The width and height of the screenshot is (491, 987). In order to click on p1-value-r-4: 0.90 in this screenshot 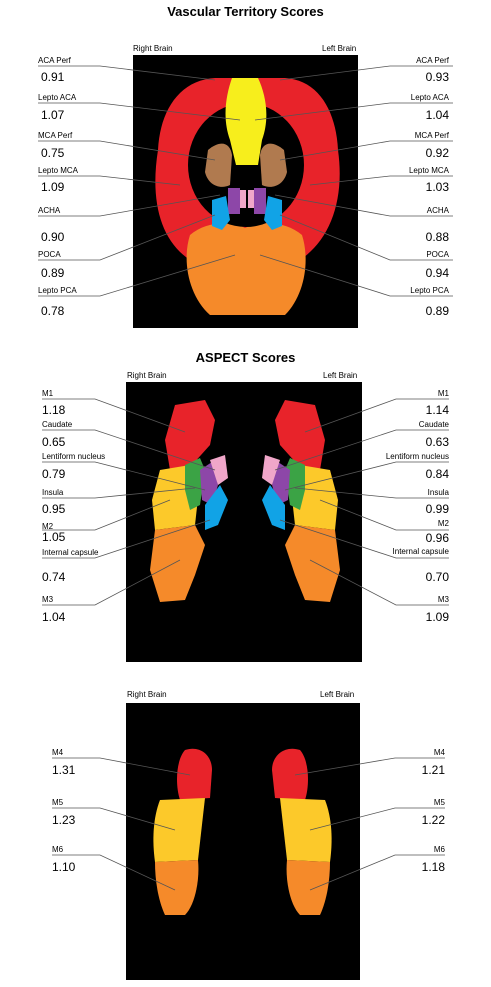, I will do `click(53, 237)`.